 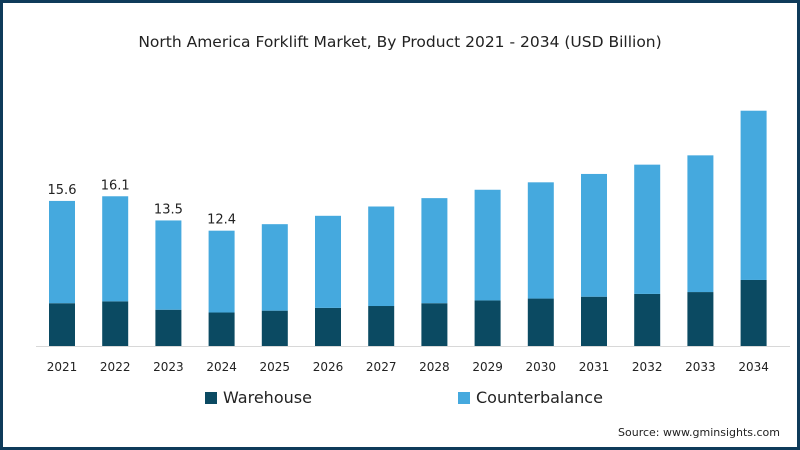 I want to click on legend-item-warehouse: Warehouse, so click(x=258, y=397).